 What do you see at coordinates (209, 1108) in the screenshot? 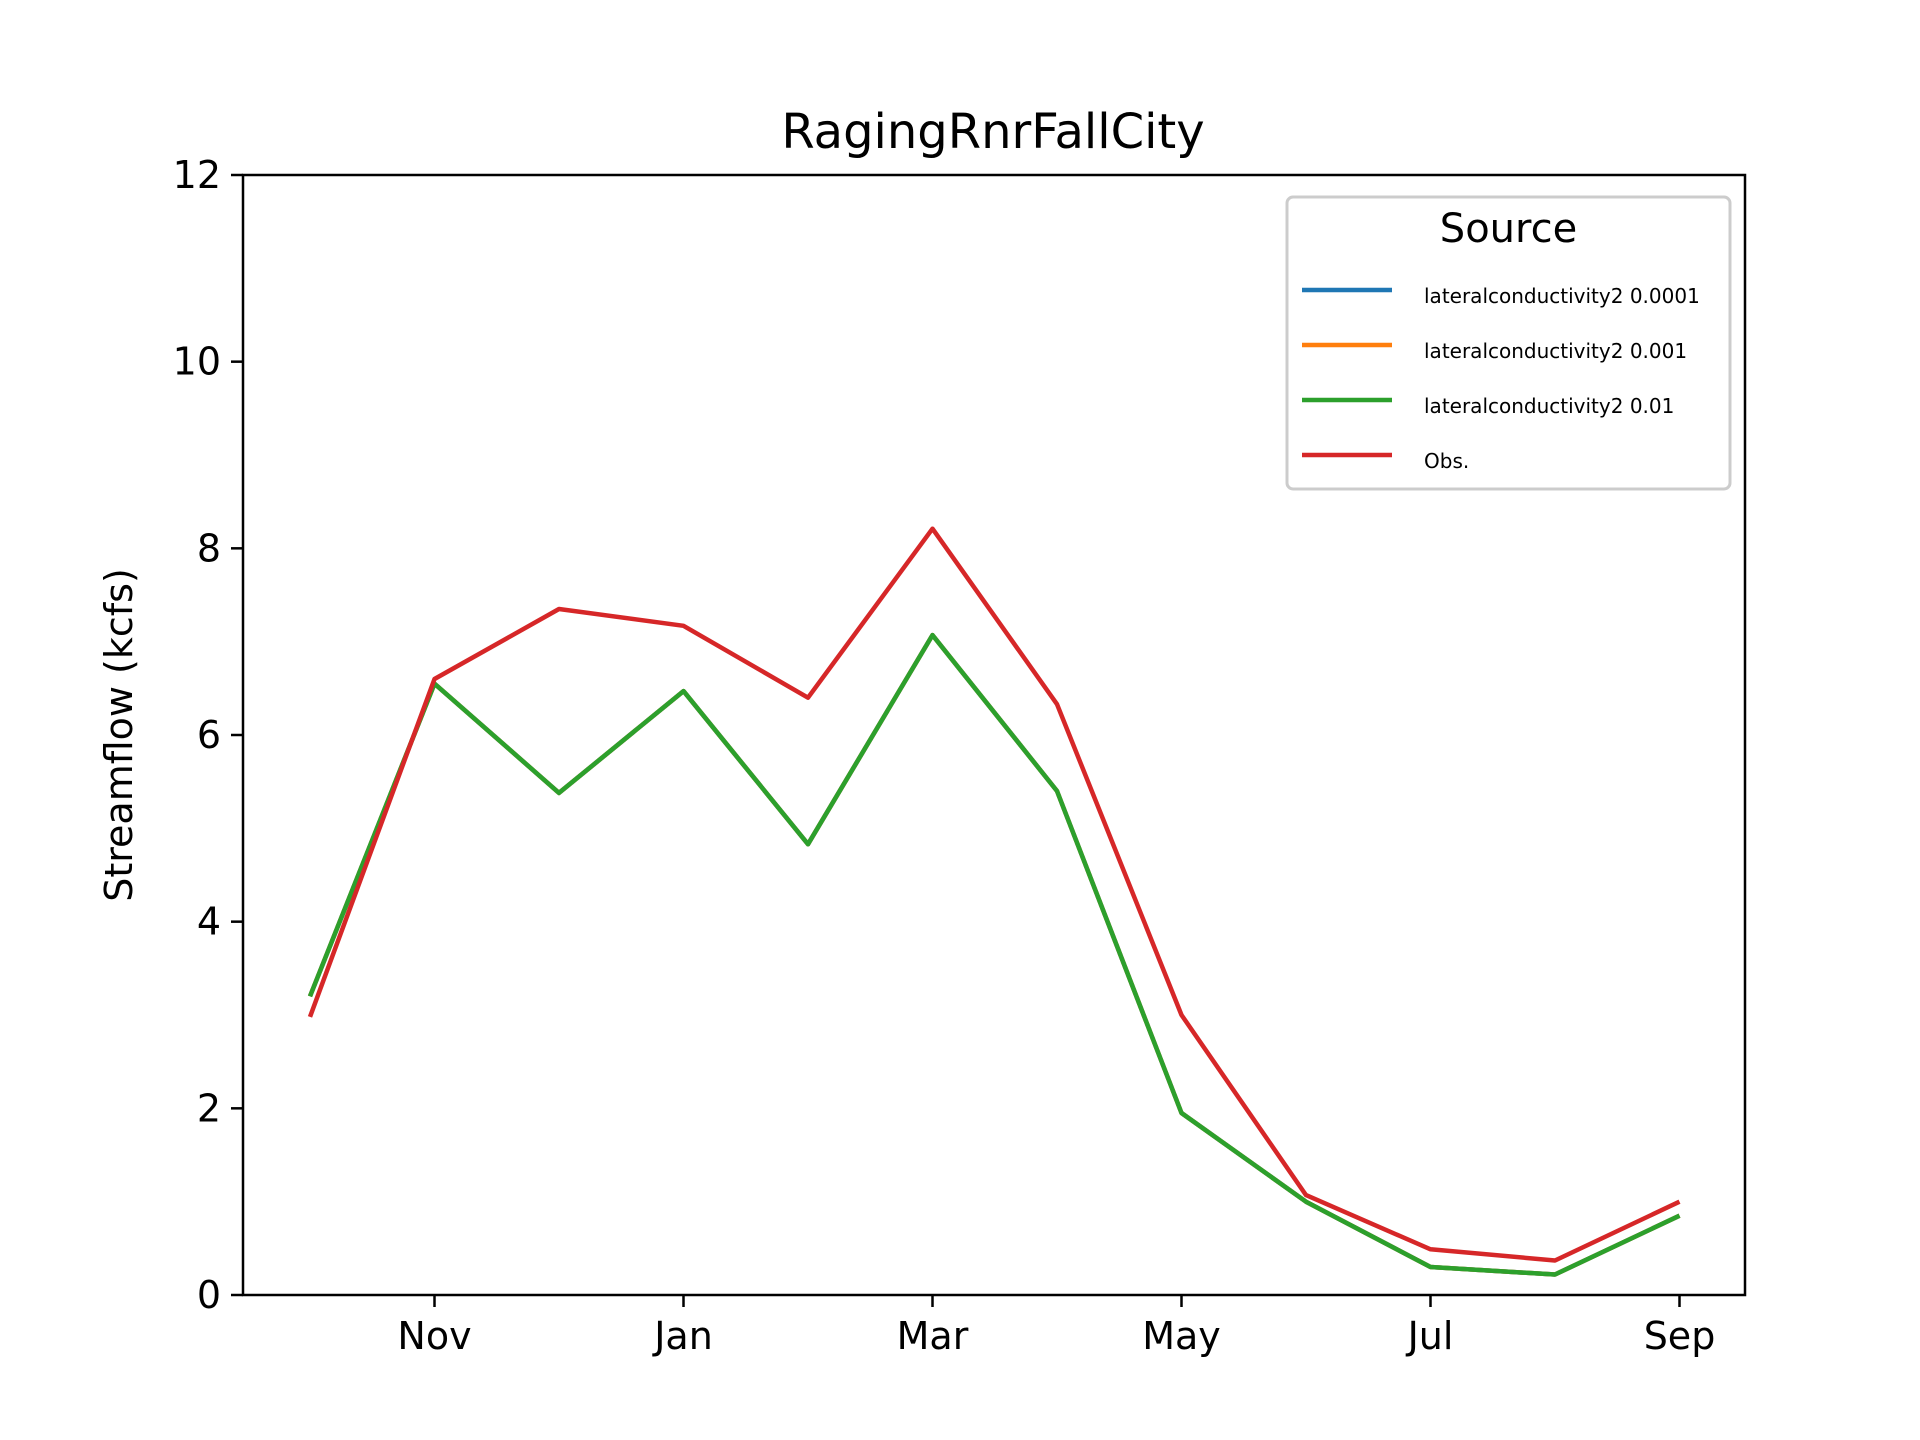
I see `y-tick-label: 2` at bounding box center [209, 1108].